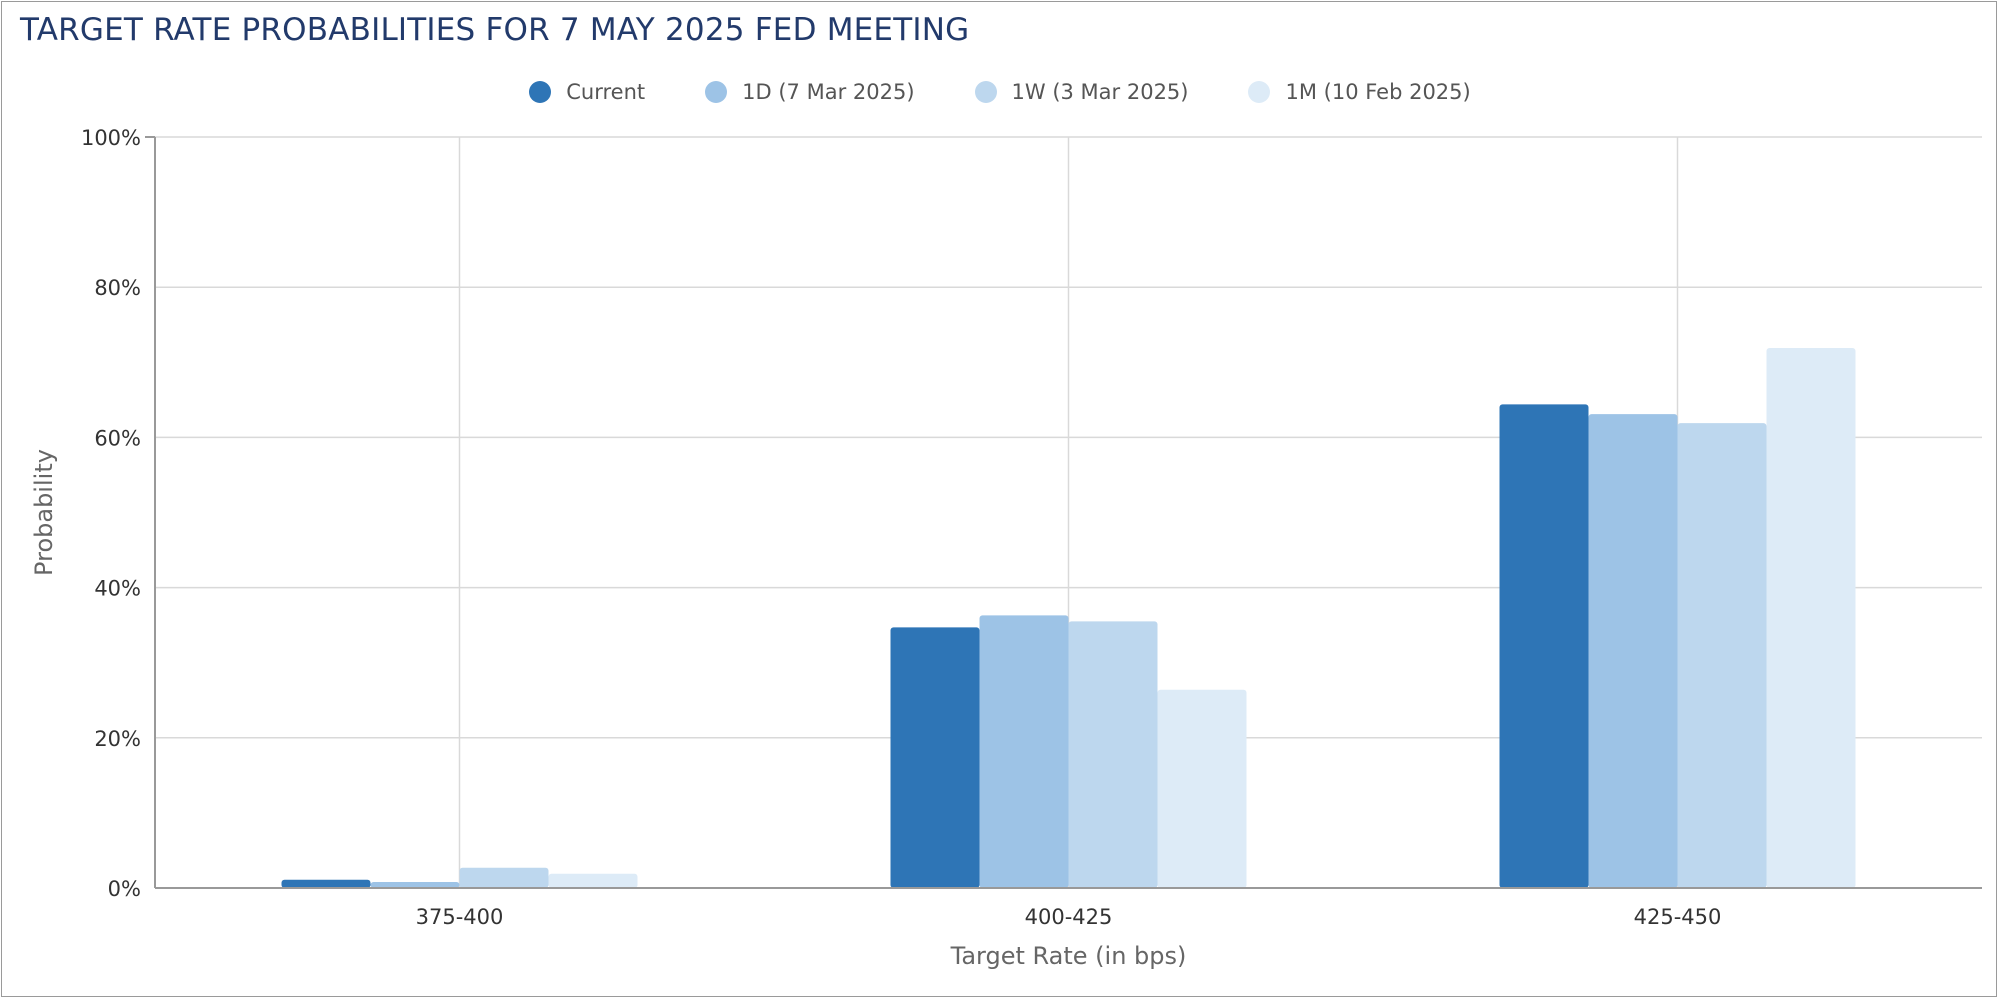  Describe the element at coordinates (124, 889) in the screenshot. I see `y-tick-label: 0%` at that location.